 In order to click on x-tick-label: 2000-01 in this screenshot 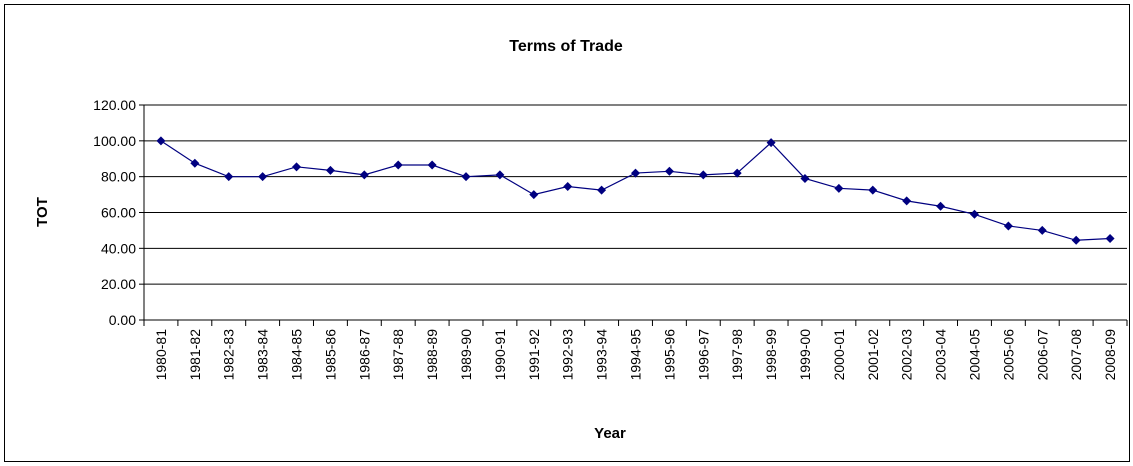, I will do `click(839, 355)`.